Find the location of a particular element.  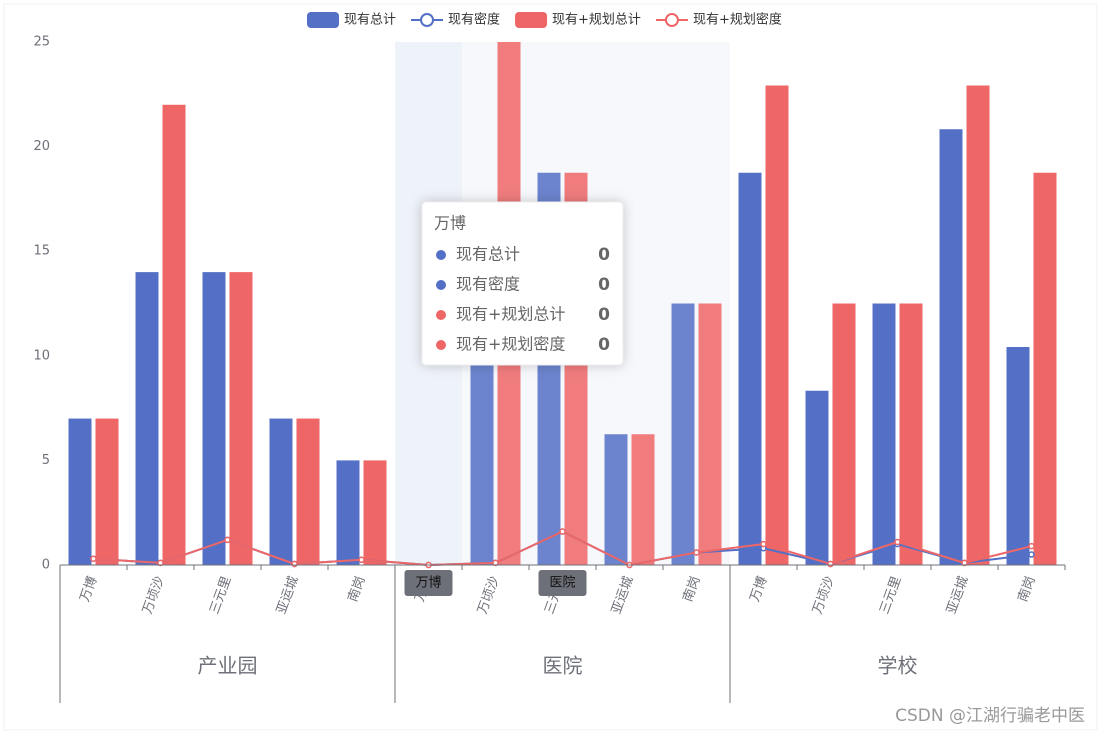

tooltip-name: 现有+规划总计 is located at coordinates (510, 314).